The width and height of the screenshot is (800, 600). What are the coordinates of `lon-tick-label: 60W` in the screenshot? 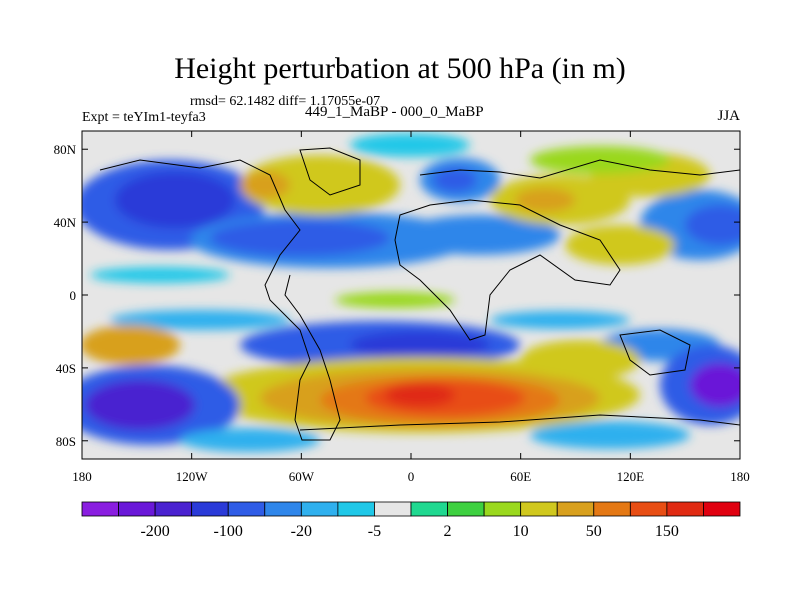 It's located at (302, 476).